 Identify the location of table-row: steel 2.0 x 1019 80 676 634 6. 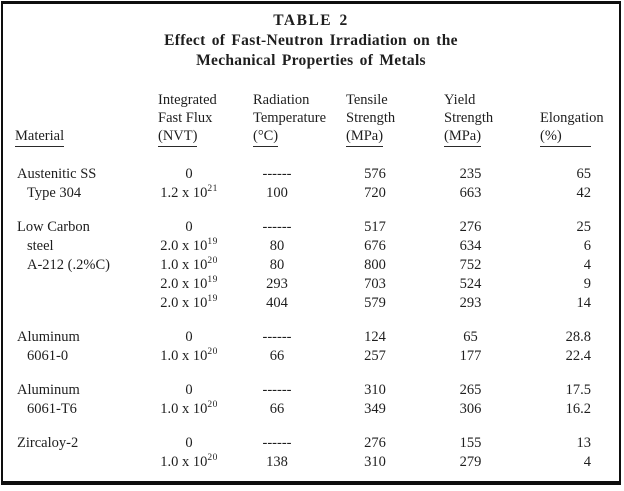
(315, 246).